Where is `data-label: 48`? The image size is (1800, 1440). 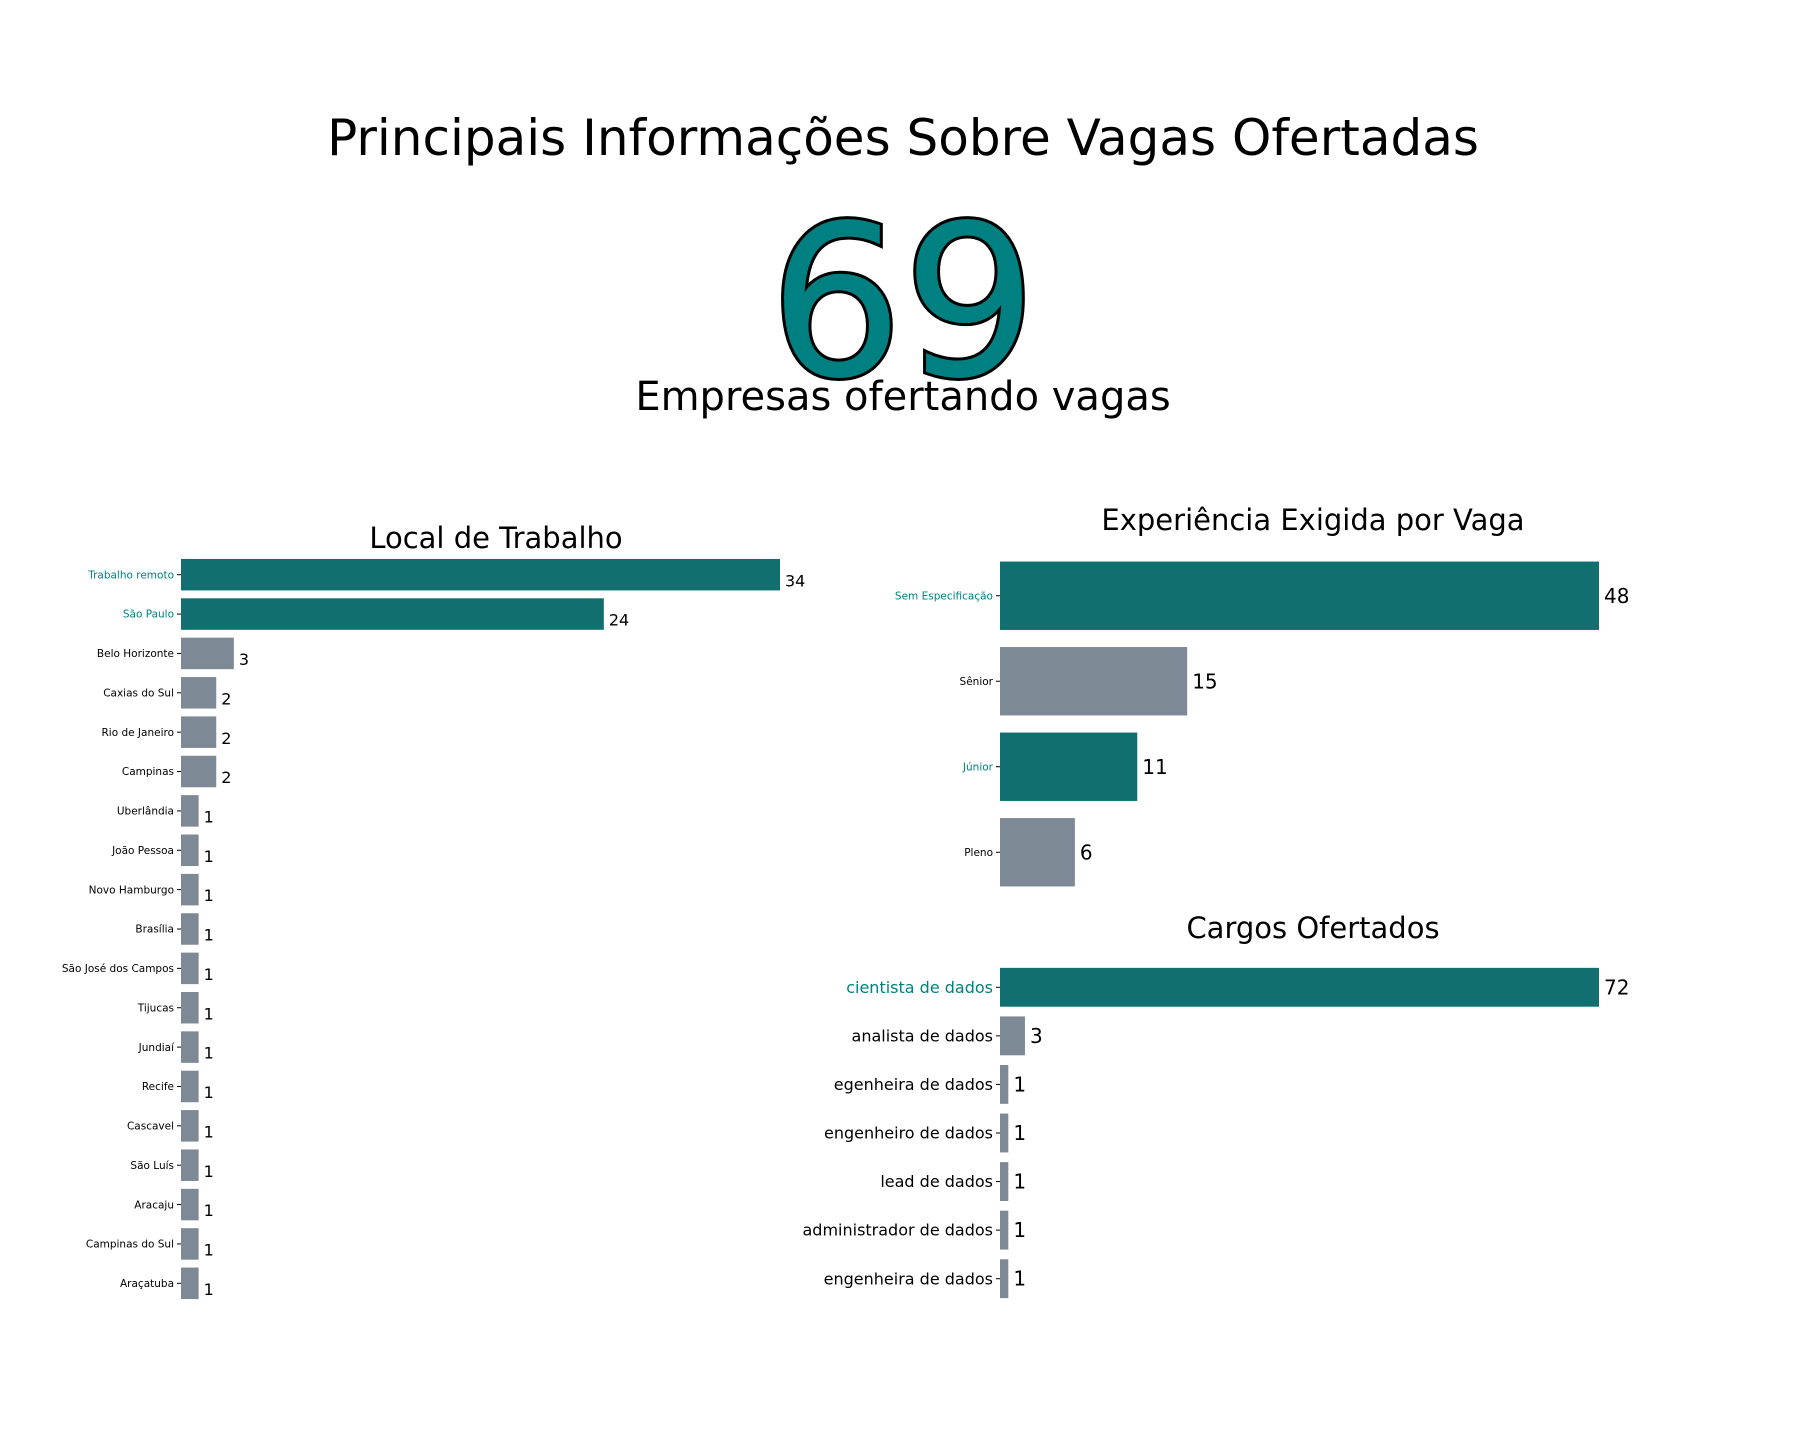 data-label: 48 is located at coordinates (1616, 596).